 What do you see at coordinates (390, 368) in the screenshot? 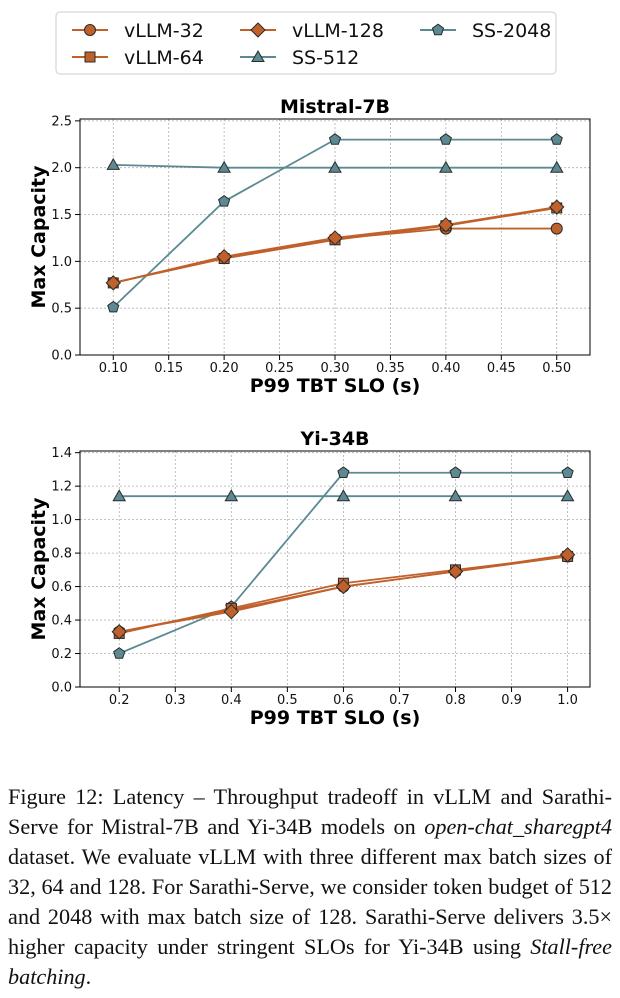
I see `x-tick-label: 0.35` at bounding box center [390, 368].